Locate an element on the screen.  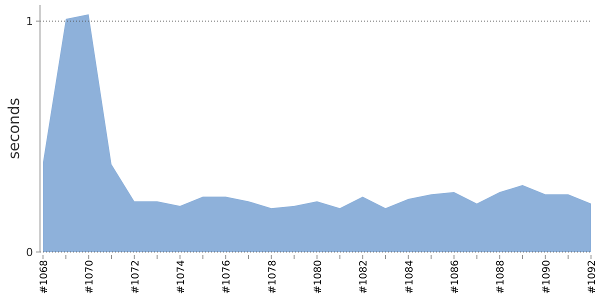
x-tick-label: #1070 is located at coordinates (90, 277).